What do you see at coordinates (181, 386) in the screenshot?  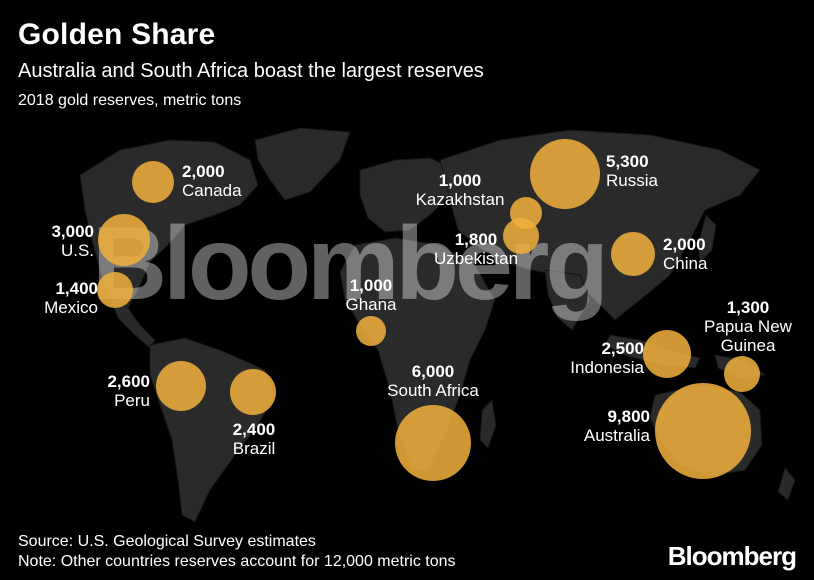 I see `bubble-peru` at bounding box center [181, 386].